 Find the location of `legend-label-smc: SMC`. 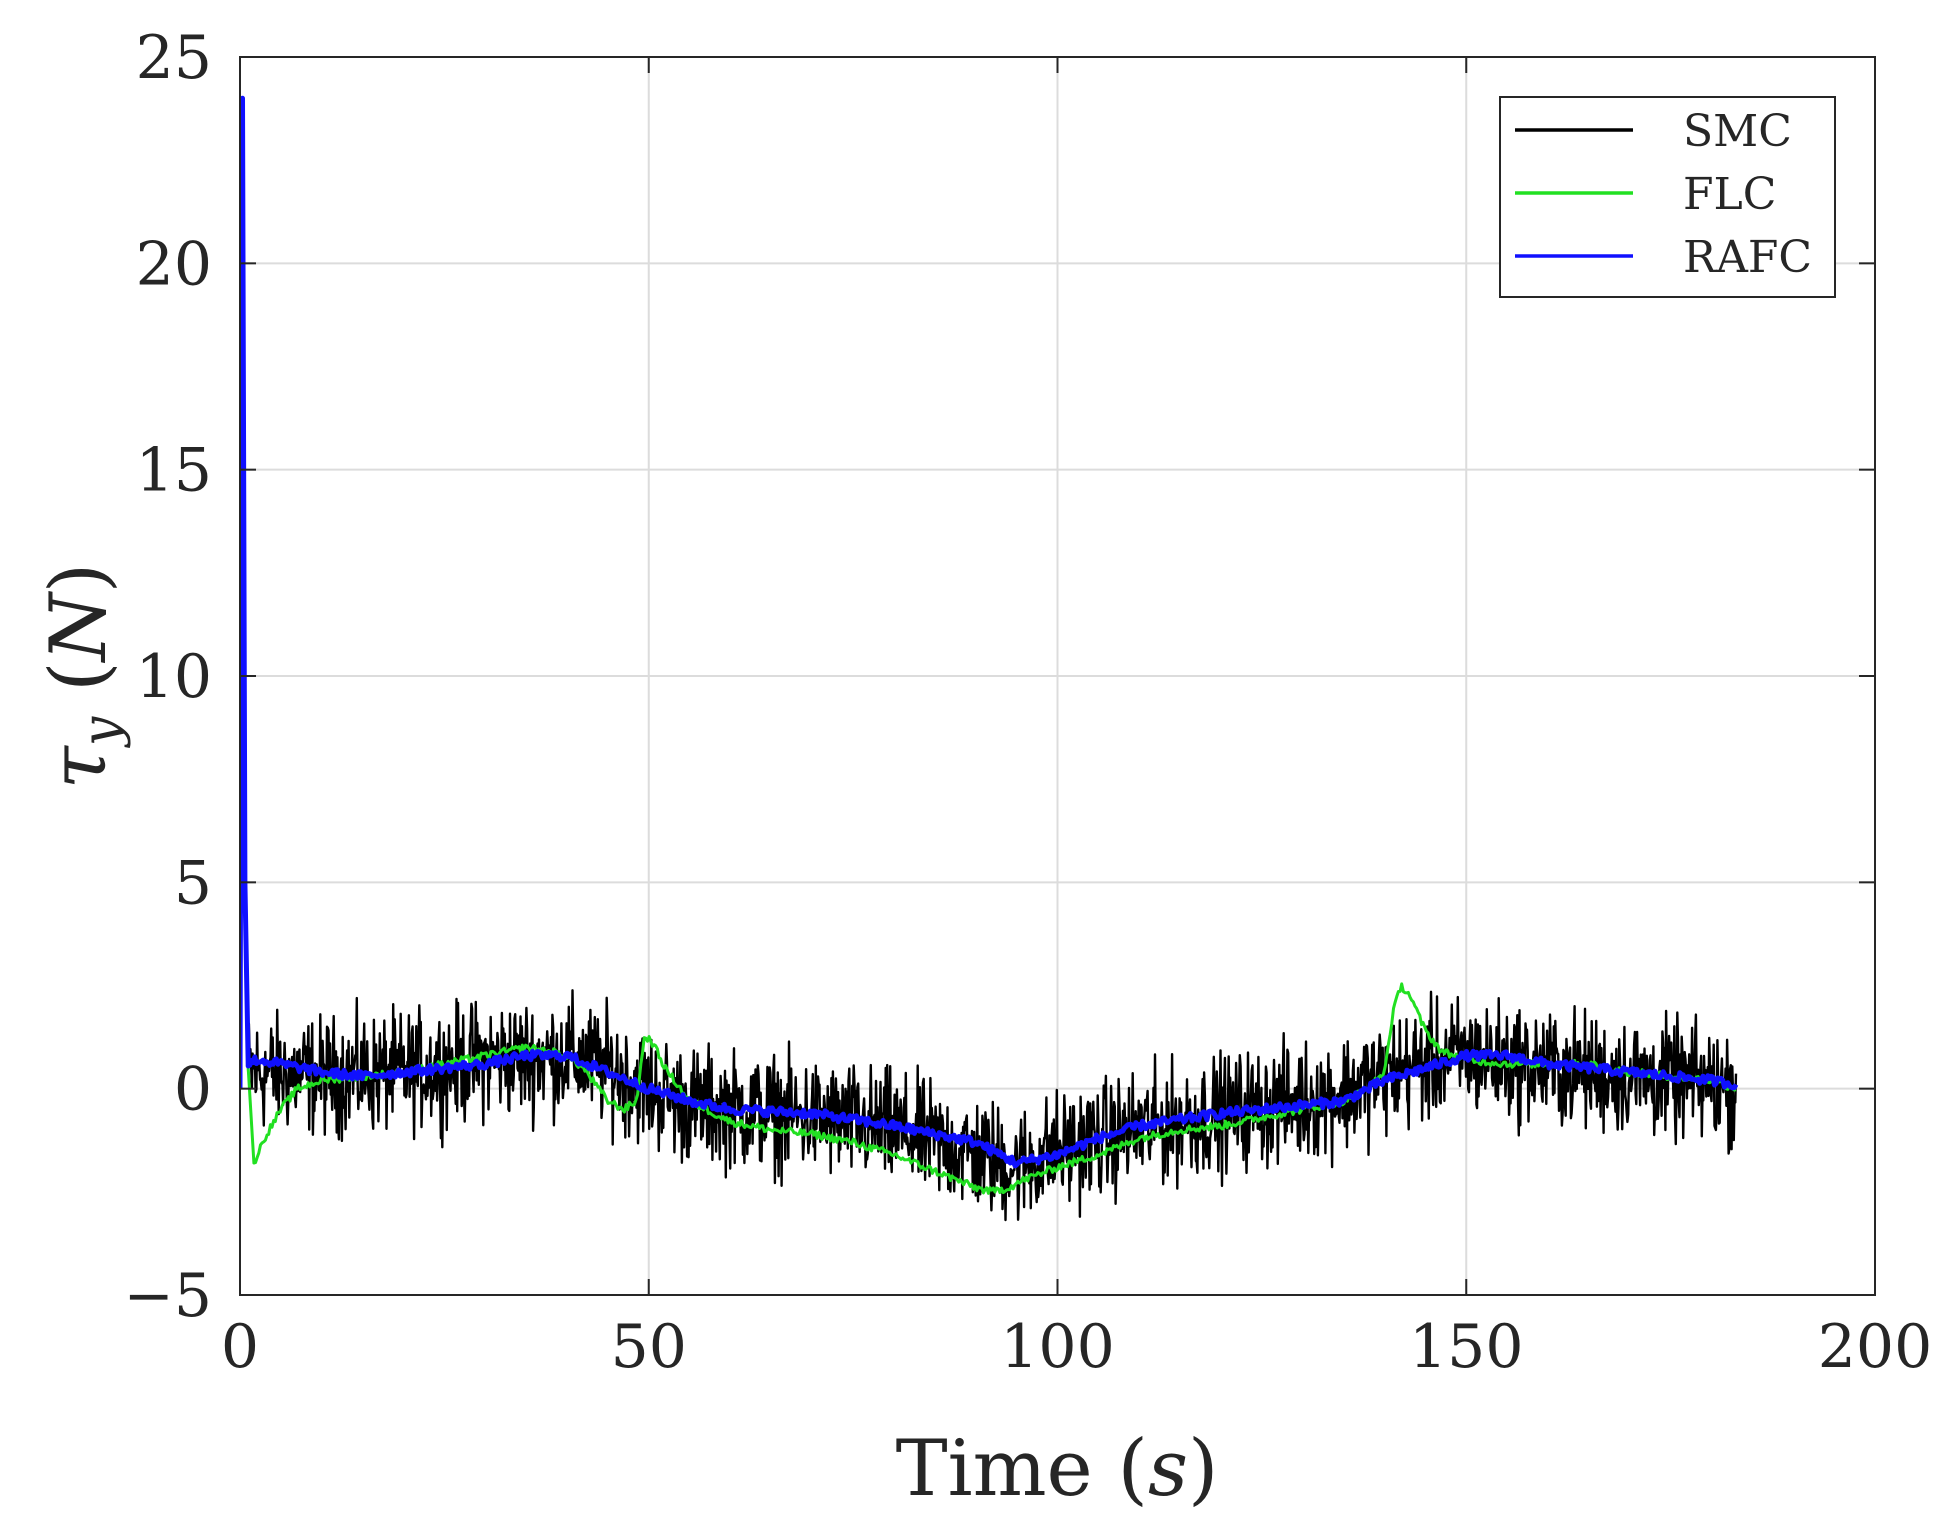

legend-label-smc: SMC is located at coordinates (1737, 131).